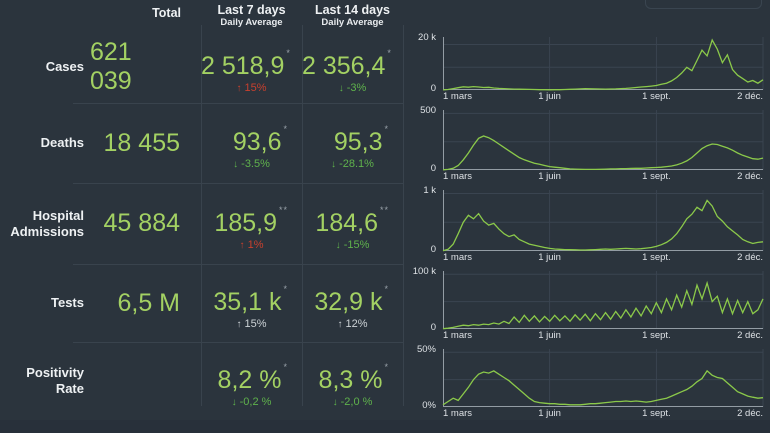  I want to click on last14-cell: 32,9 k * ↑ 12%, so click(352, 303).